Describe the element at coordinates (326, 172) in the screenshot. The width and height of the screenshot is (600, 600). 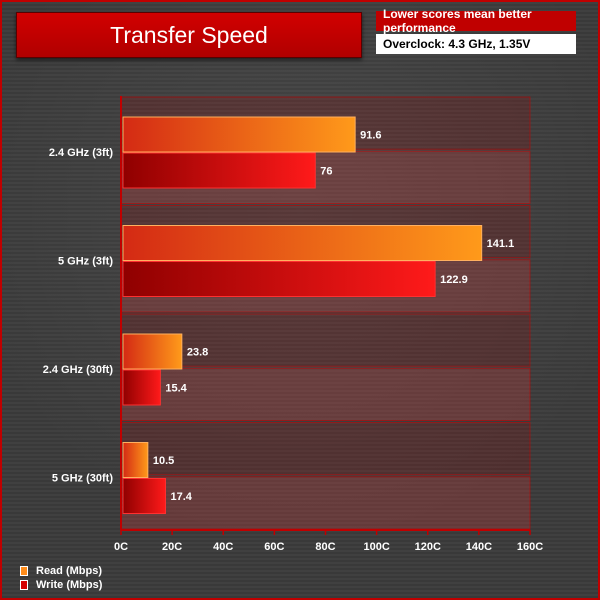
I see `value-label-write-0: 76` at that location.